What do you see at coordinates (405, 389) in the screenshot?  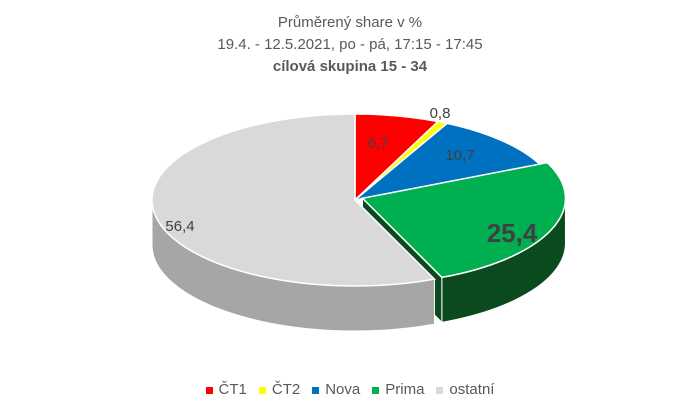 I see `legend-label: Prima` at bounding box center [405, 389].